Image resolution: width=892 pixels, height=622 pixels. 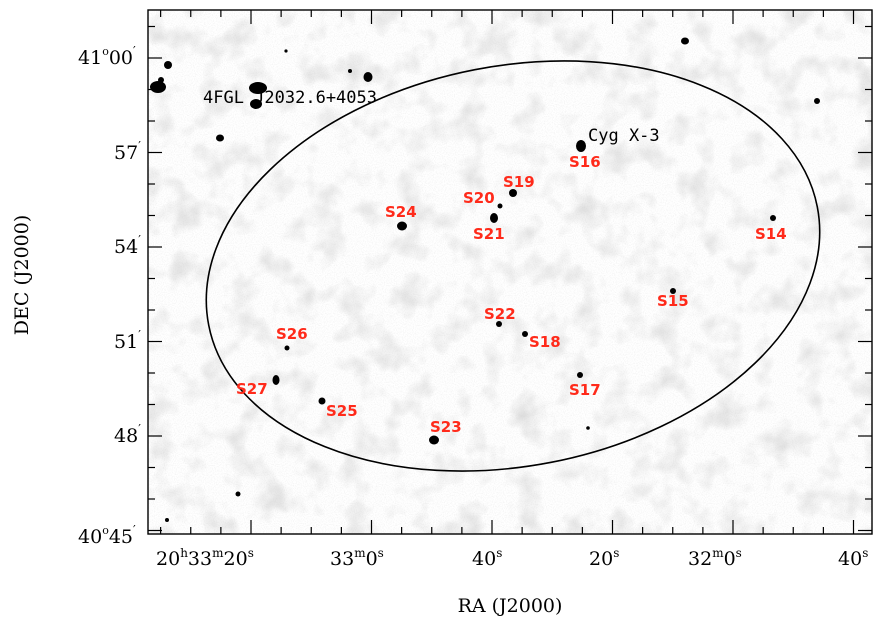 I want to click on y-tick-label: 41o00′, so click(x=107, y=56).